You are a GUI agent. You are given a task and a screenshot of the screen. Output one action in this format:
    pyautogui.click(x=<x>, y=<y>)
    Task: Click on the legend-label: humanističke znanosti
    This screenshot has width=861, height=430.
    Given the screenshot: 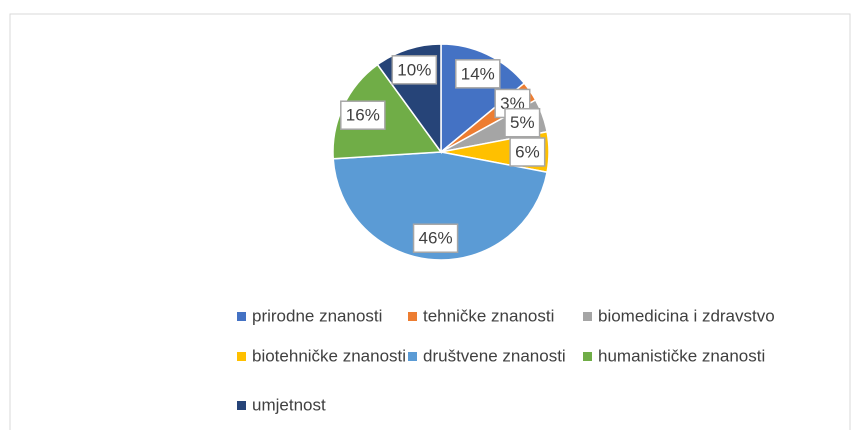 What is the action you would take?
    pyautogui.click(x=681, y=355)
    